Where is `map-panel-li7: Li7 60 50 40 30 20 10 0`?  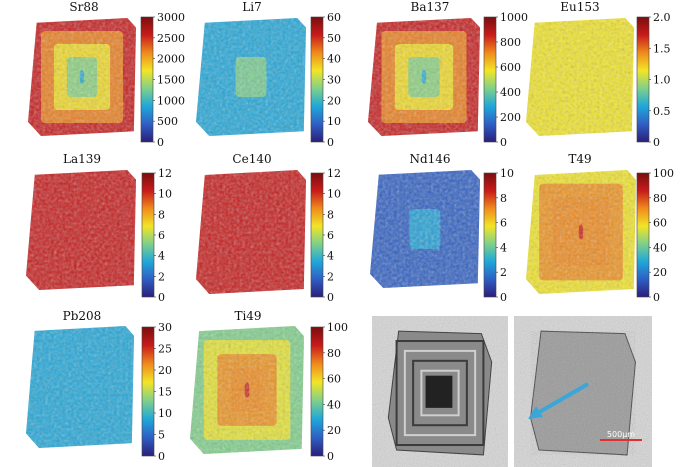 map-panel-li7: Li7 60 50 40 30 20 10 0 is located at coordinates (268, 74).